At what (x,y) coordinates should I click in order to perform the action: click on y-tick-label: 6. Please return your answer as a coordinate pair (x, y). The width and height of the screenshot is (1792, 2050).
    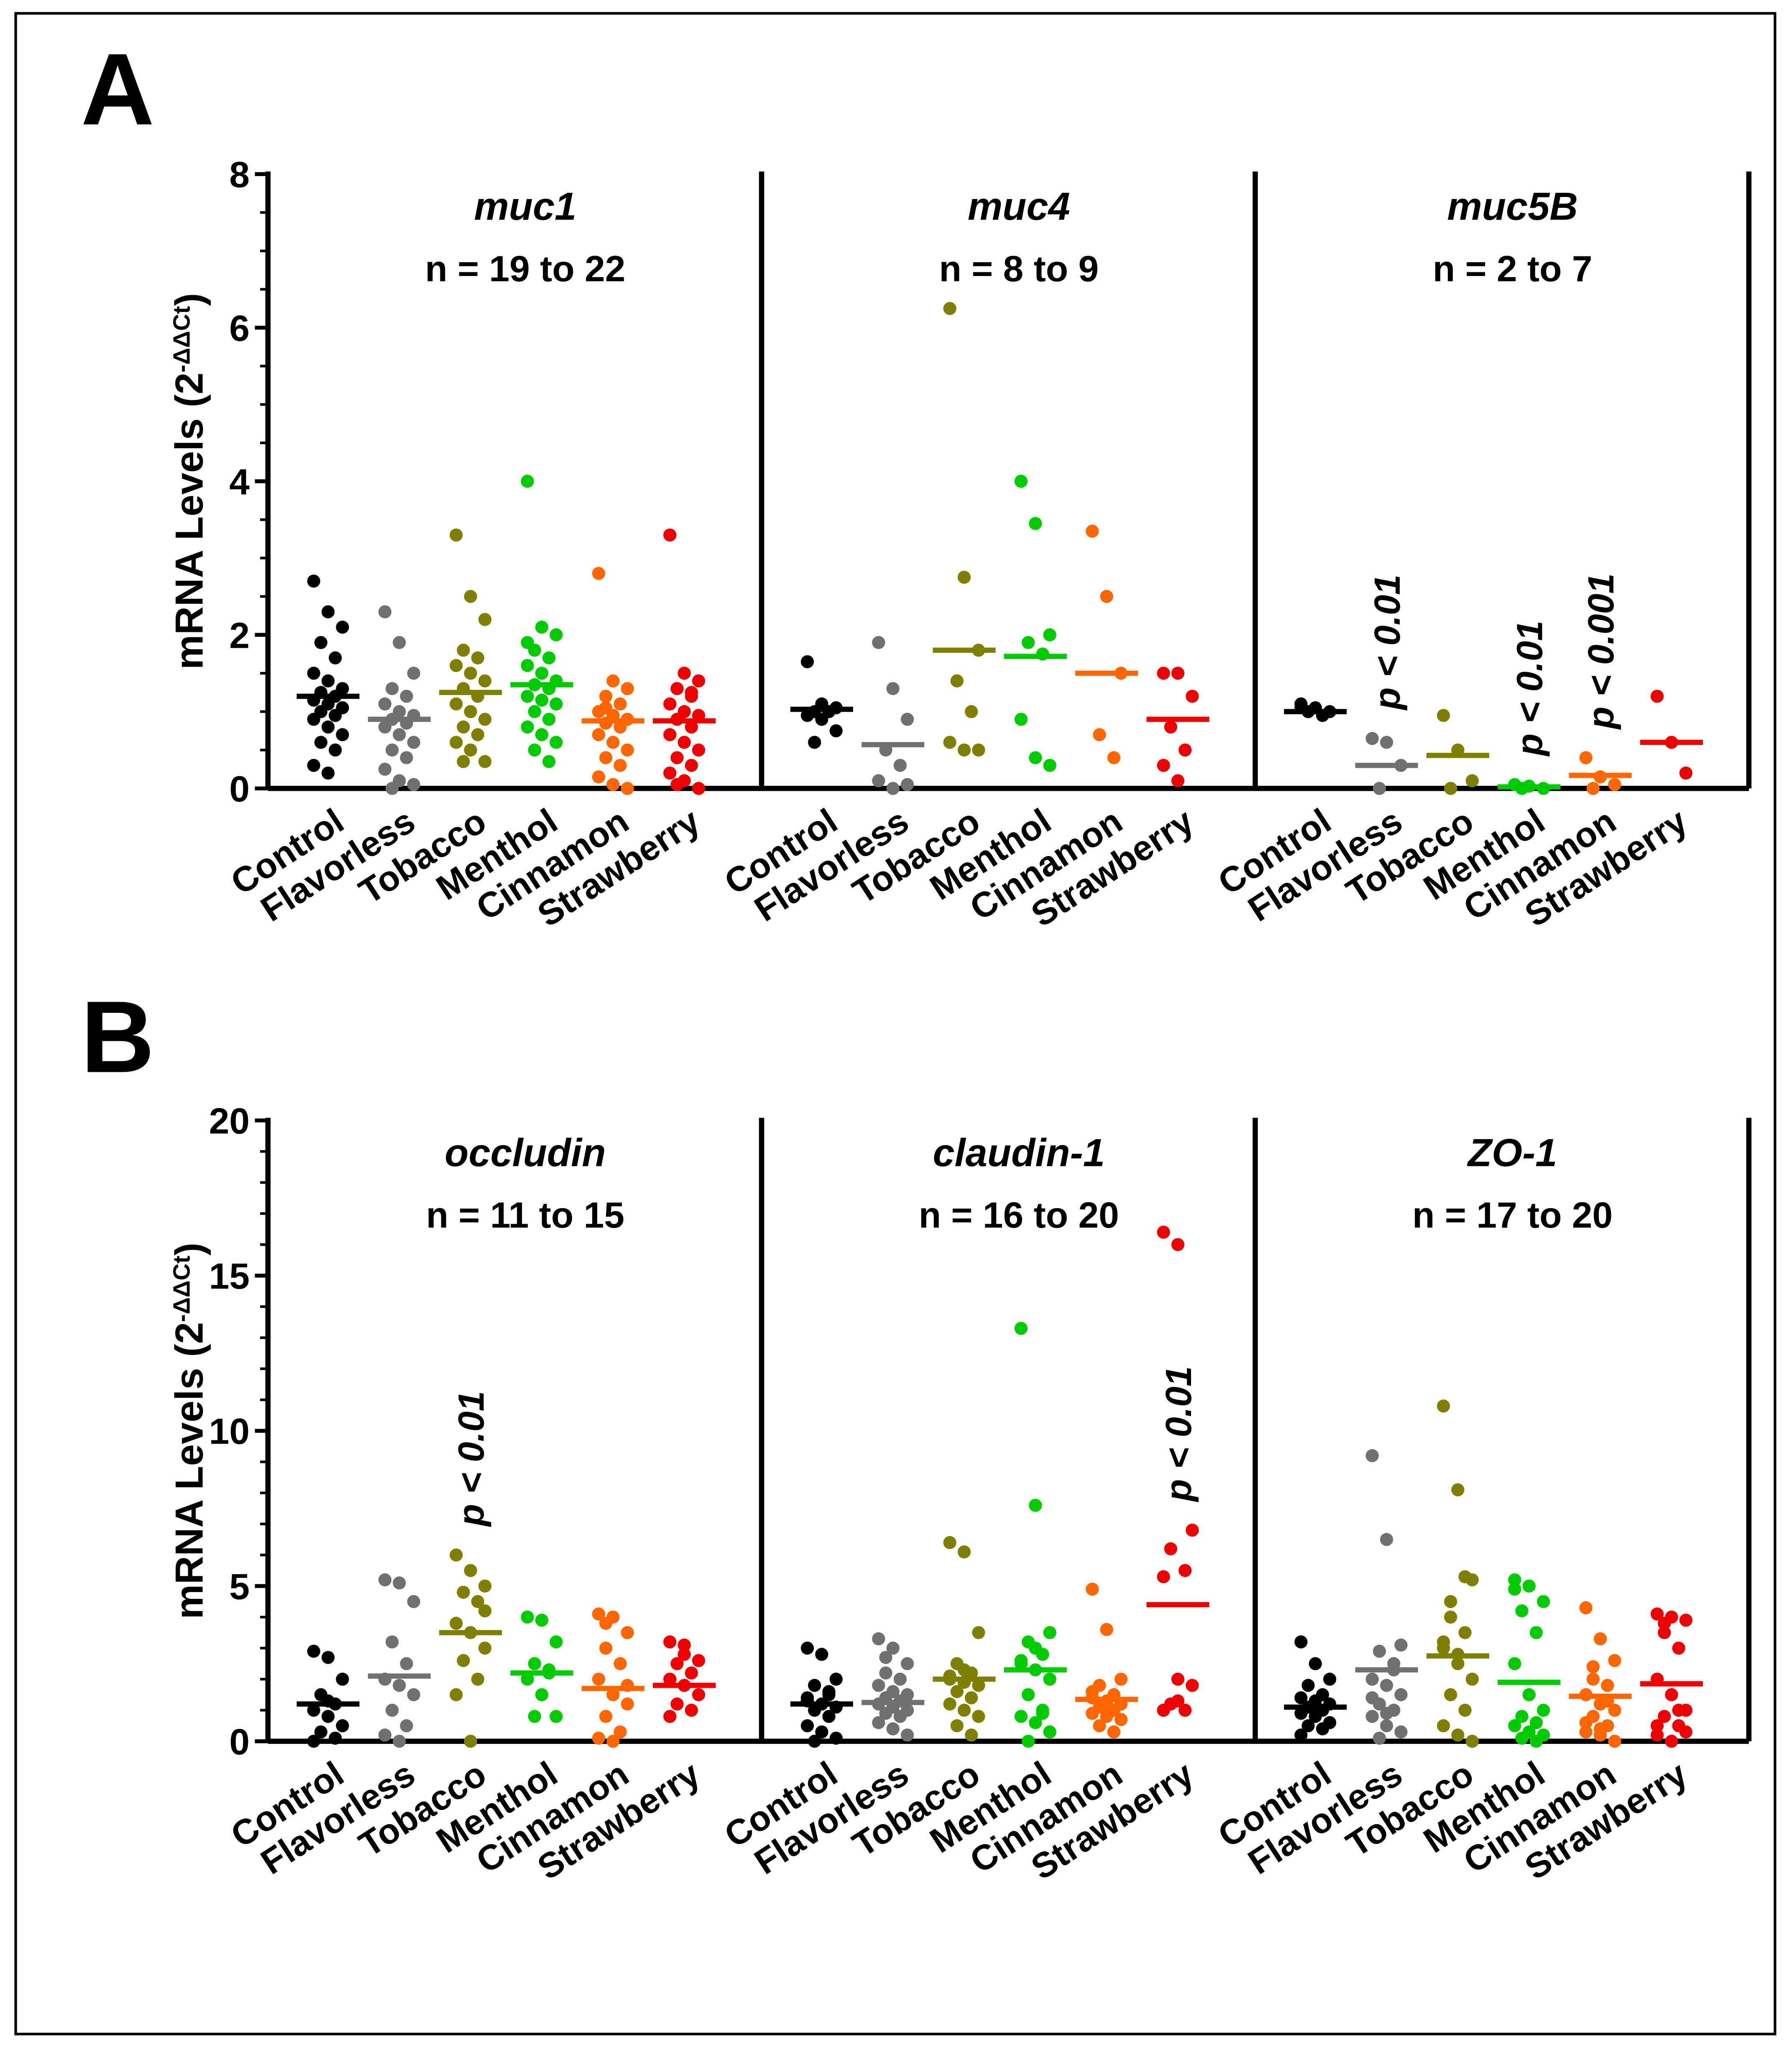
    Looking at the image, I should click on (239, 328).